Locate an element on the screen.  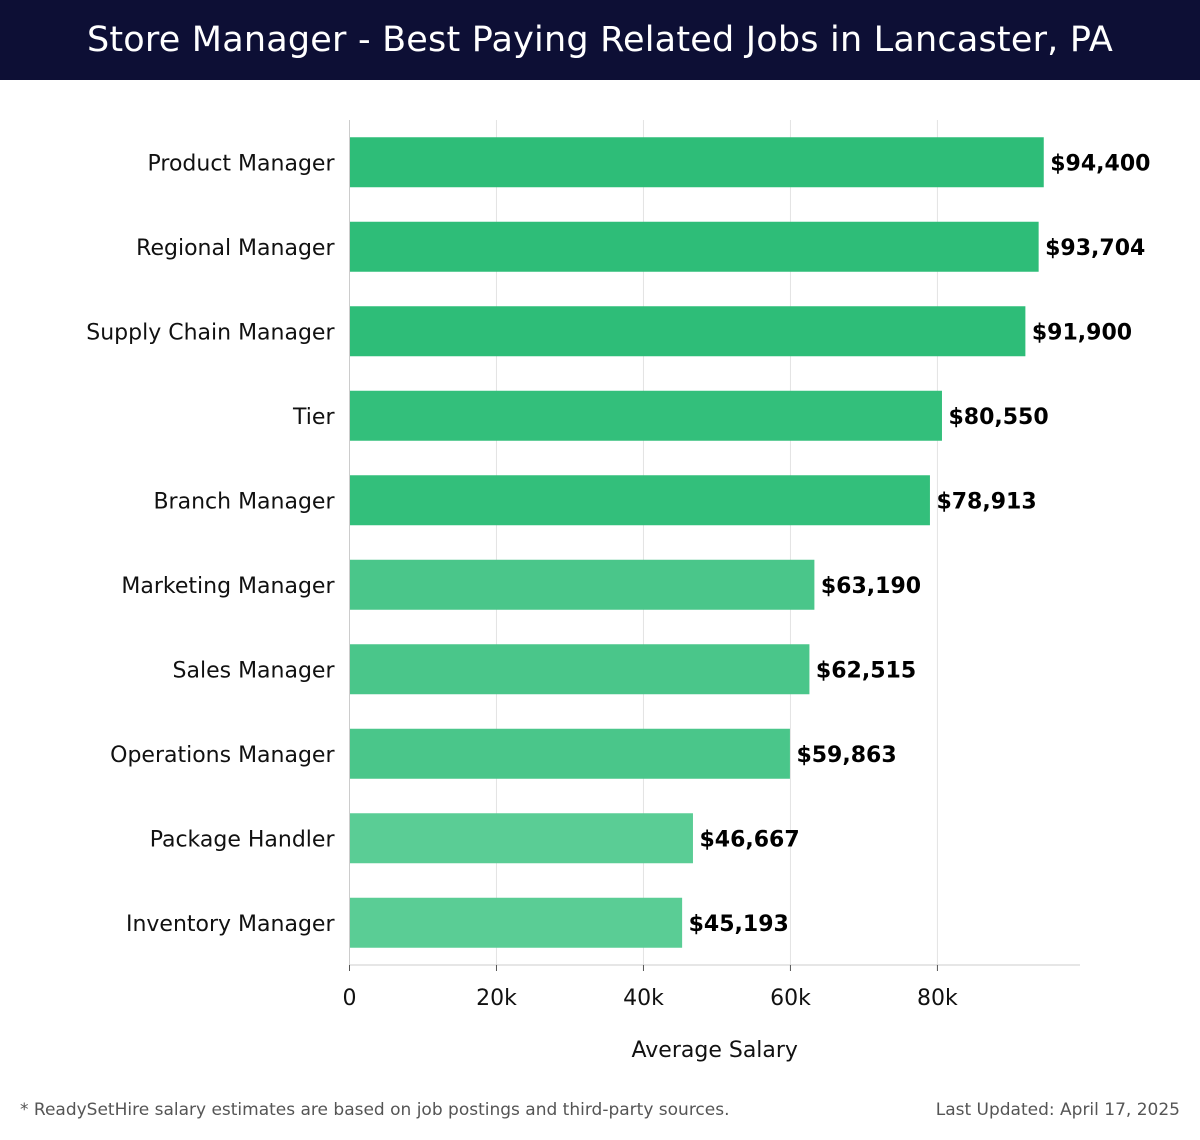
category-label: Operations Manager is located at coordinates (222, 755).